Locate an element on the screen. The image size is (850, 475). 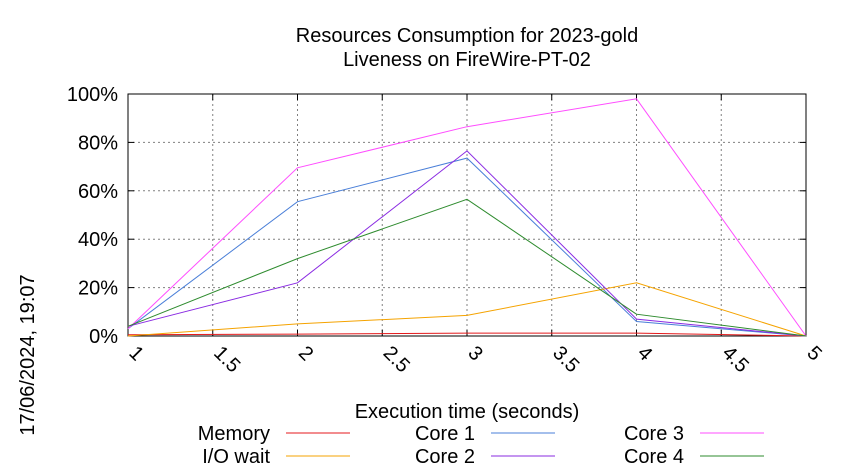
x-tick-label: 3.5 is located at coordinates (565, 359).